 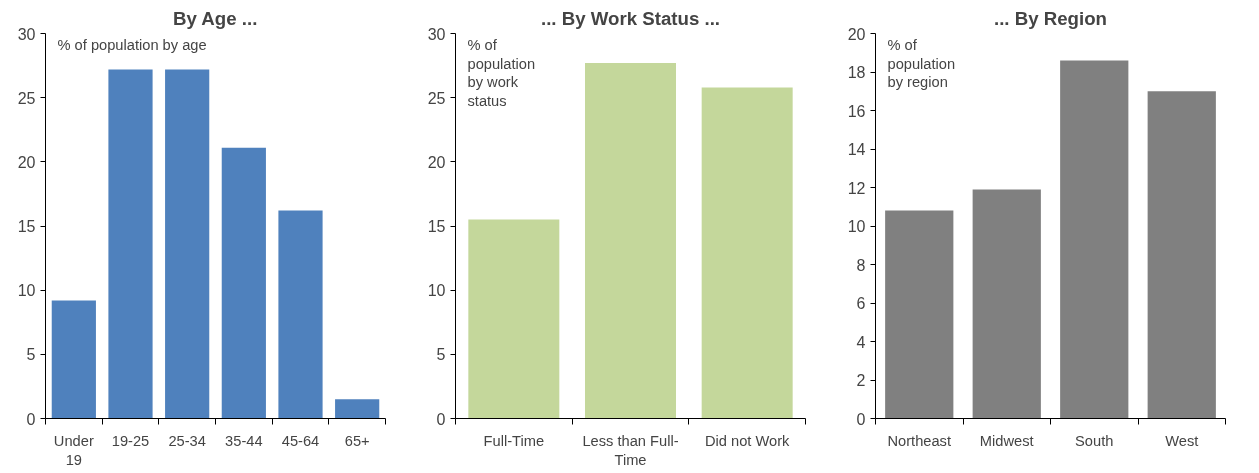 What do you see at coordinates (856, 188) in the screenshot?
I see `y-tick-label: 12` at bounding box center [856, 188].